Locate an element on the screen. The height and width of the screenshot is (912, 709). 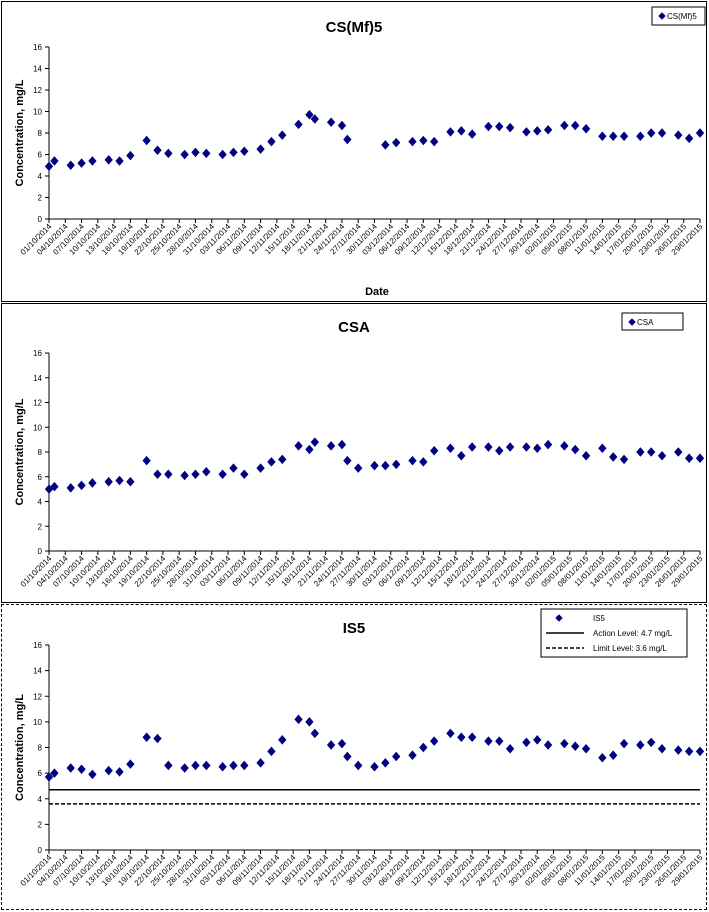
x-axis-label: Date is located at coordinates (377, 292).